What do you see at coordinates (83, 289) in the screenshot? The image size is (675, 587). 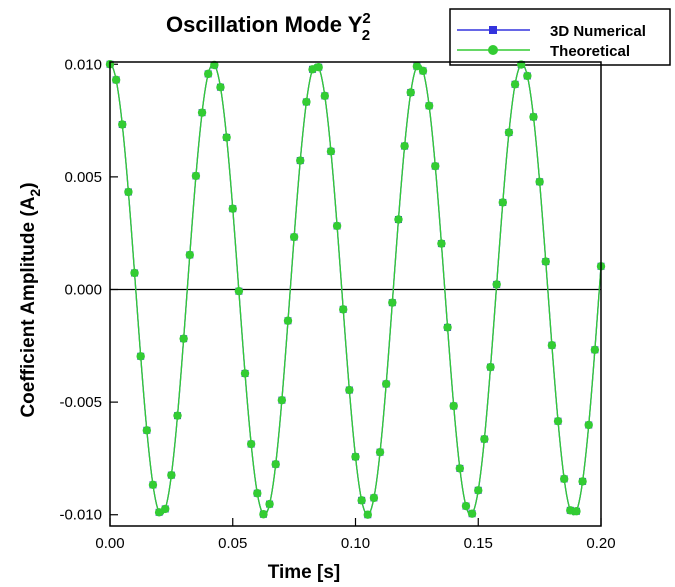 I see `y-tick-label: 0.000` at bounding box center [83, 289].